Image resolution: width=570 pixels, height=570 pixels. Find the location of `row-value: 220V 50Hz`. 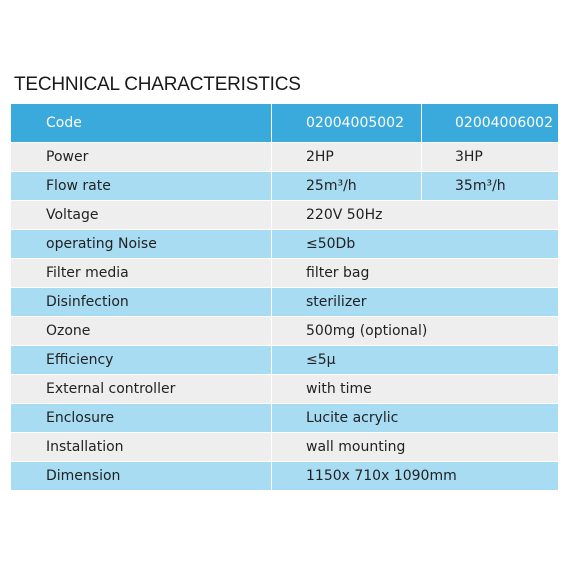

row-value: 220V 50Hz is located at coordinates (414, 215).